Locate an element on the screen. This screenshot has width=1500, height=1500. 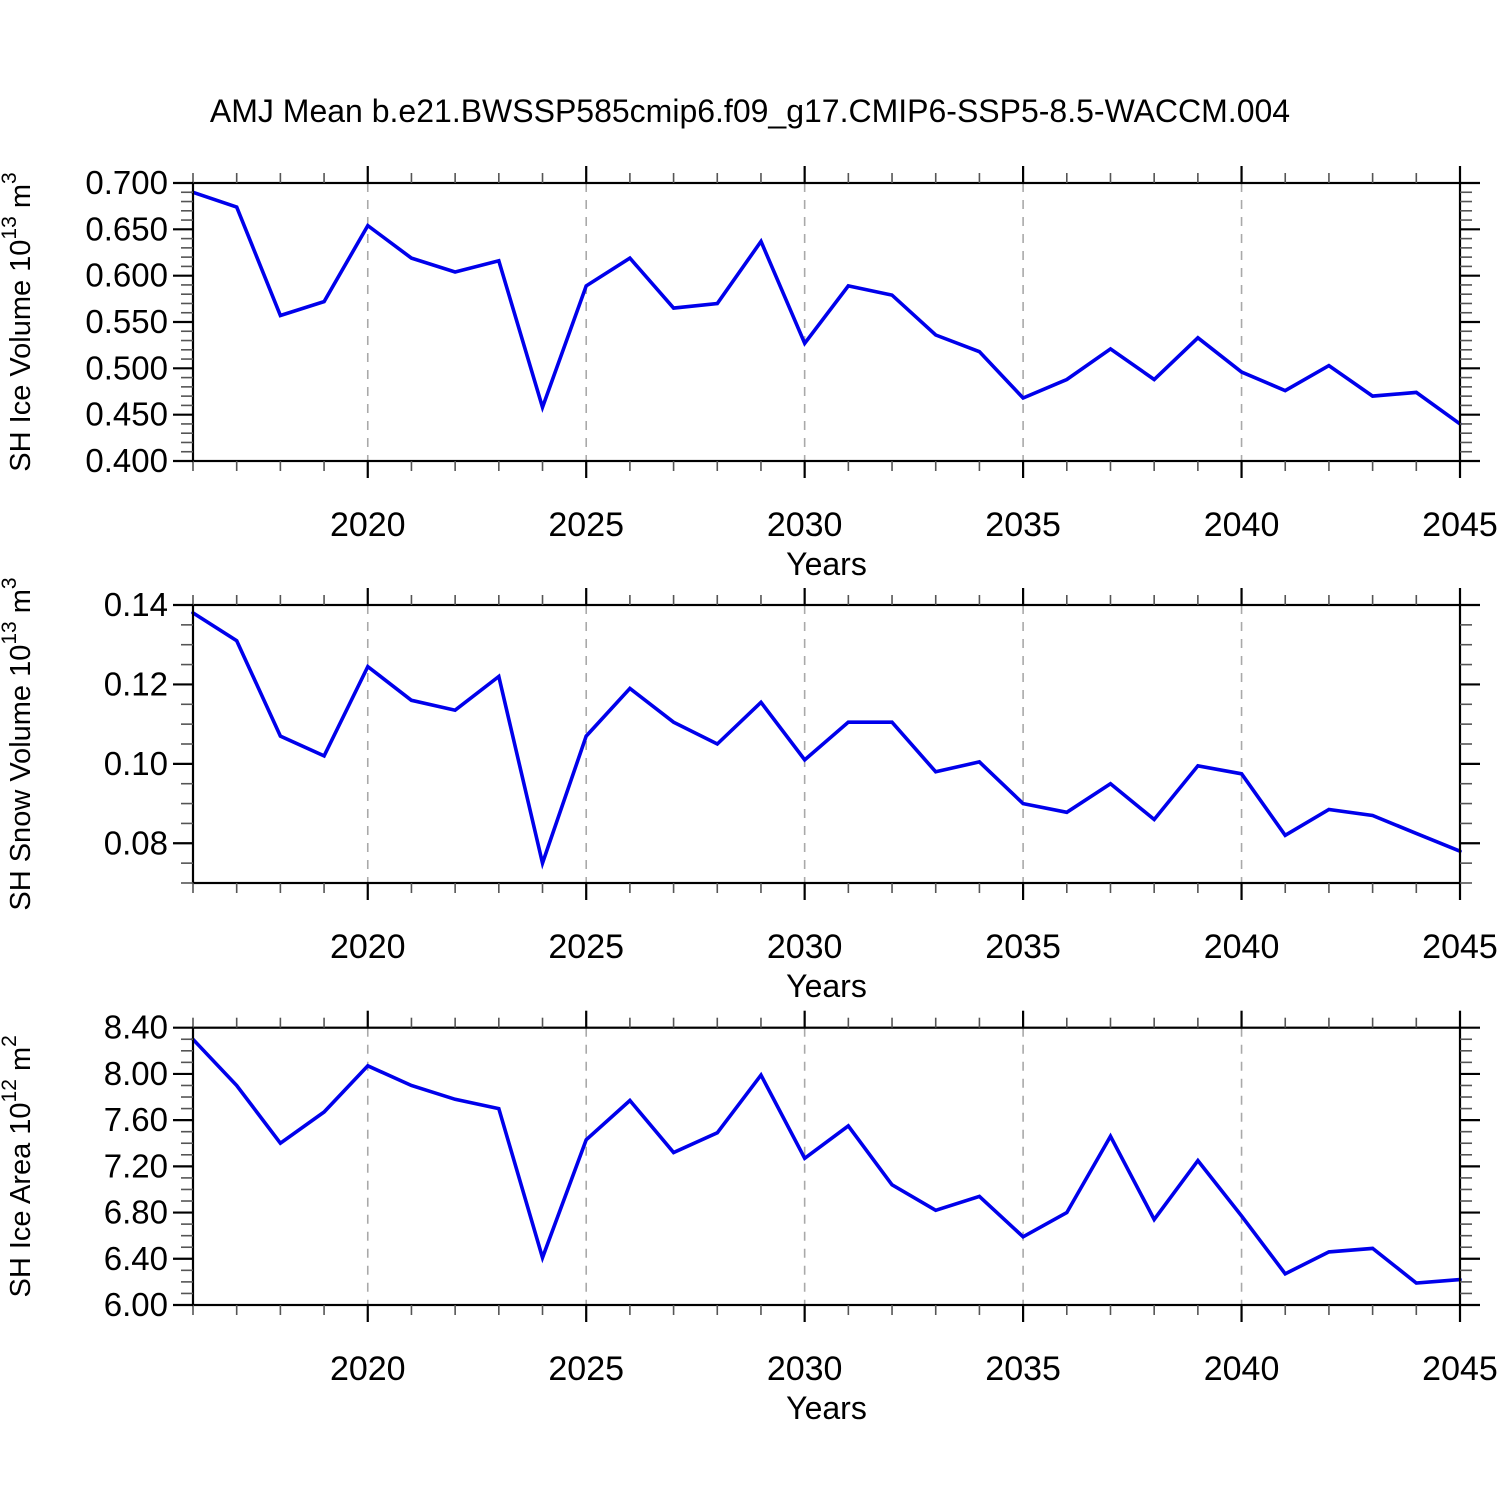
y-tick-label: 0.450 is located at coordinates (126, 414).